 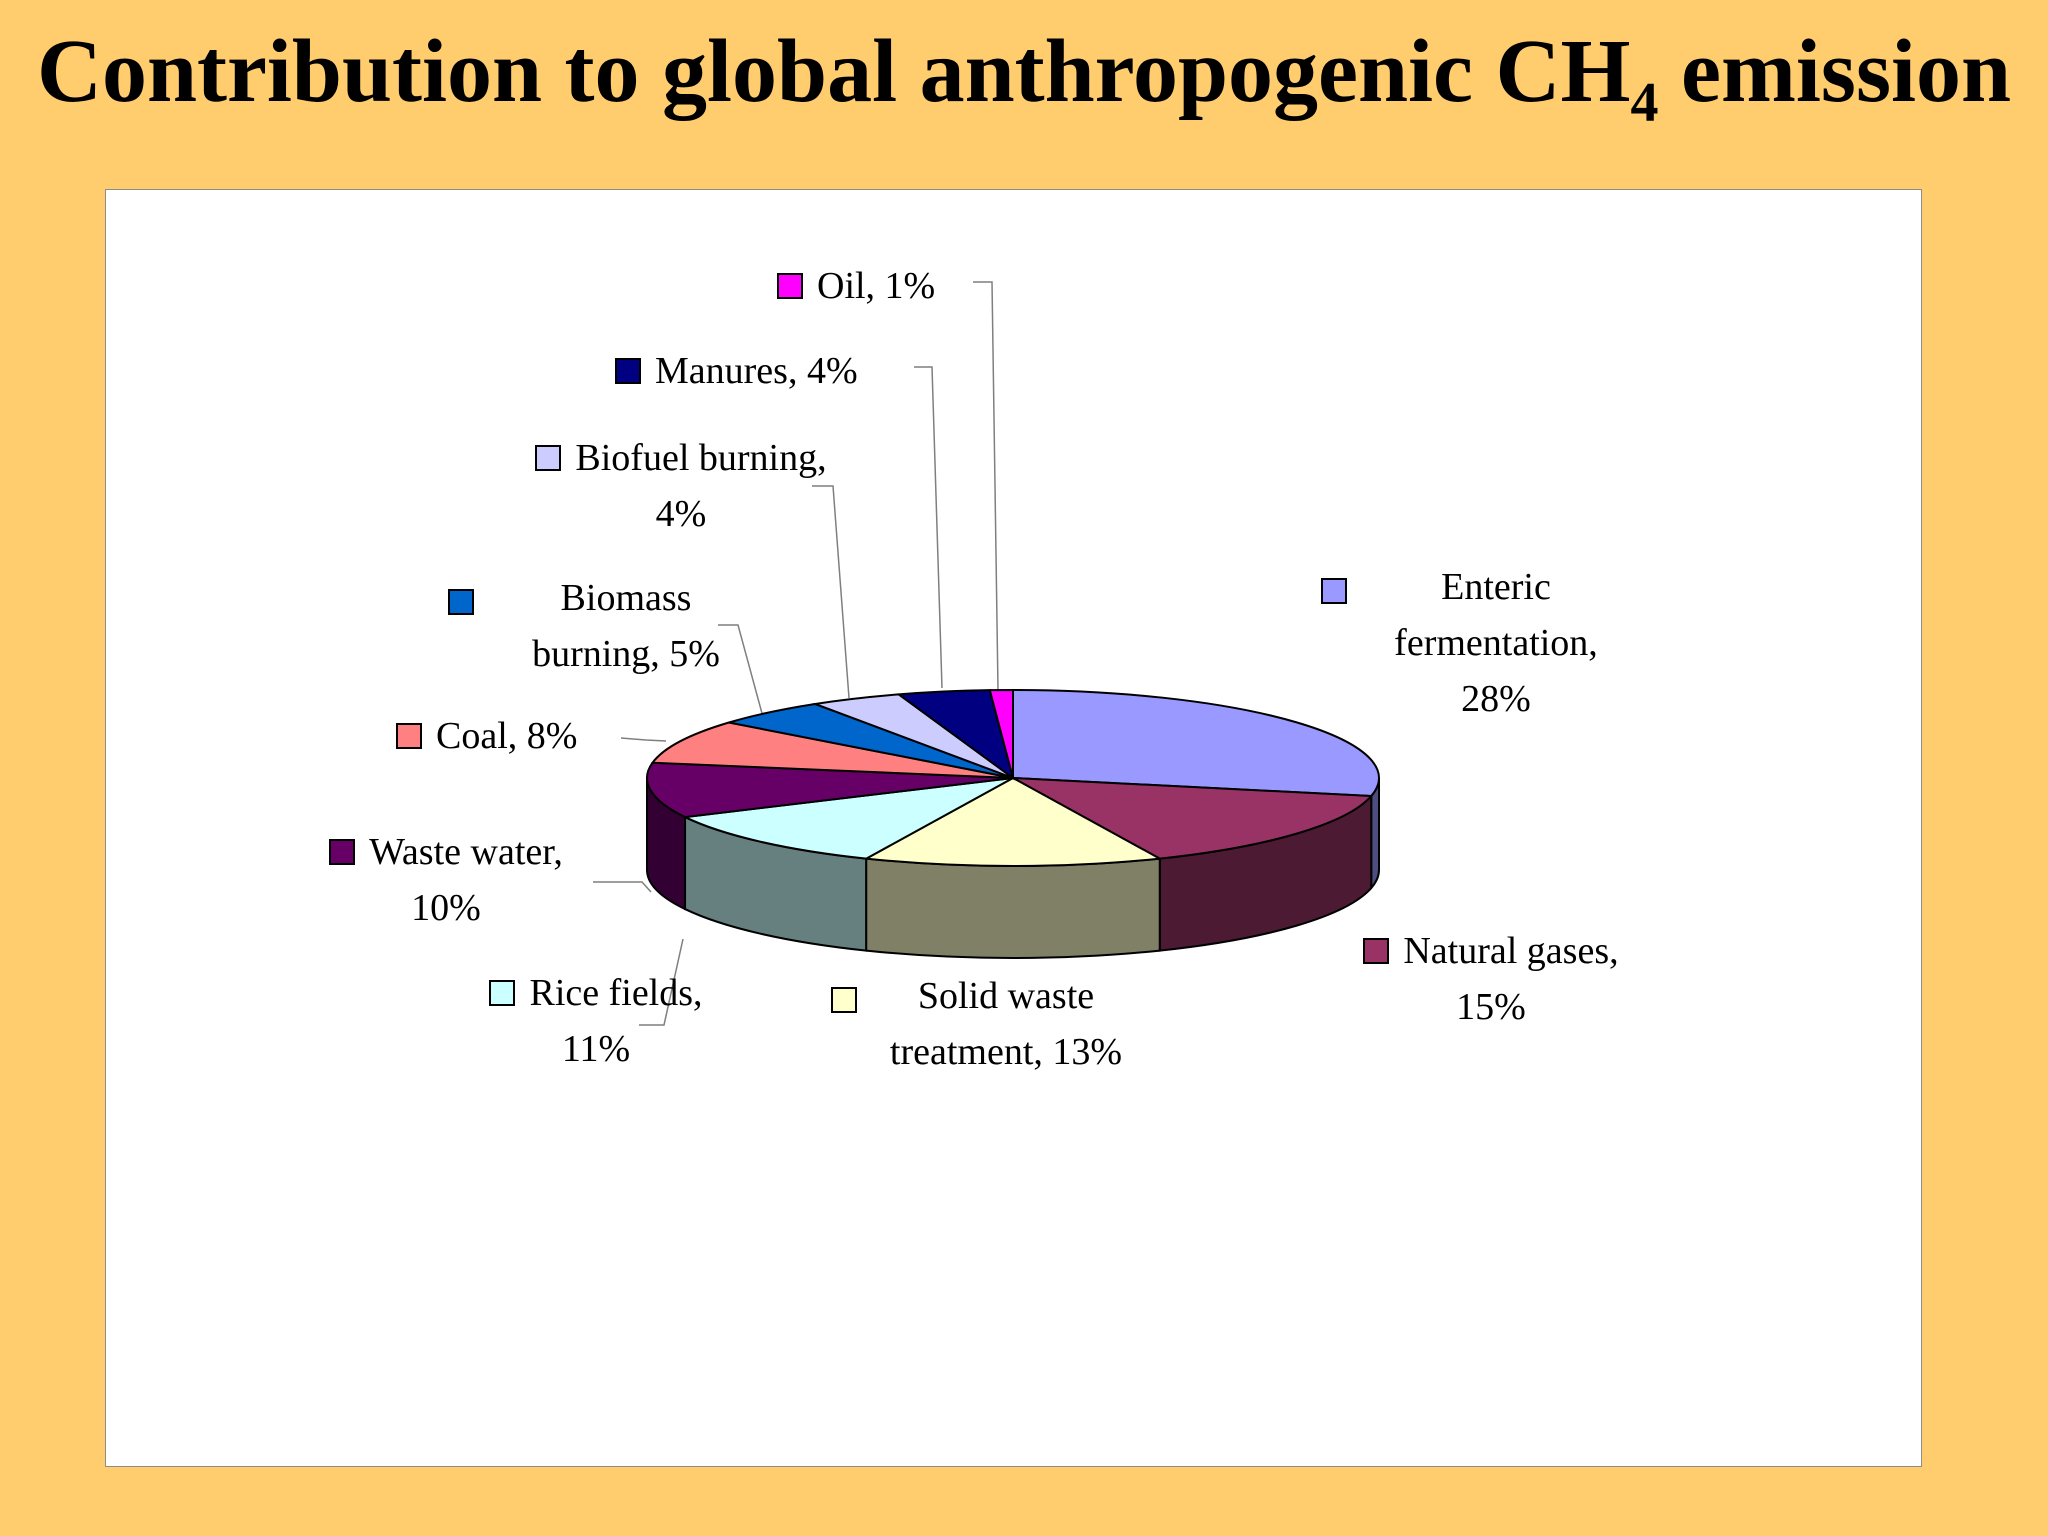 What do you see at coordinates (626, 598) in the screenshot?
I see `label-biomass-line1: Biomass` at bounding box center [626, 598].